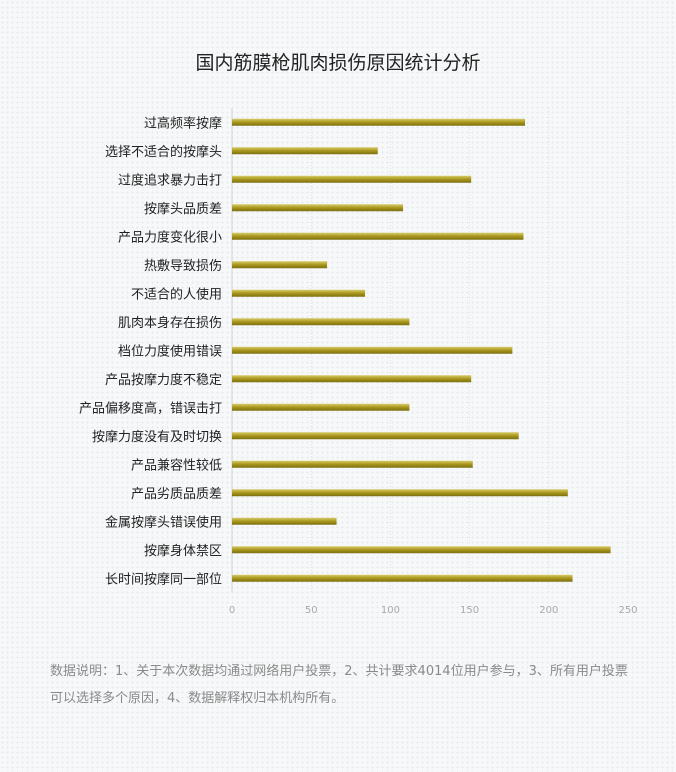 This screenshot has width=676, height=772. I want to click on x-tick-label: 250, so click(627, 610).